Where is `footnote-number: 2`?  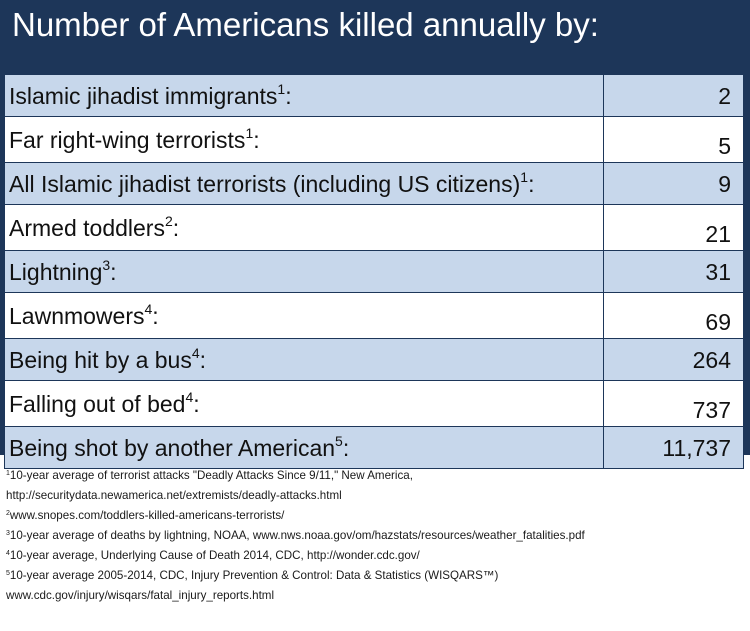
footnote-number: 2 is located at coordinates (8, 513).